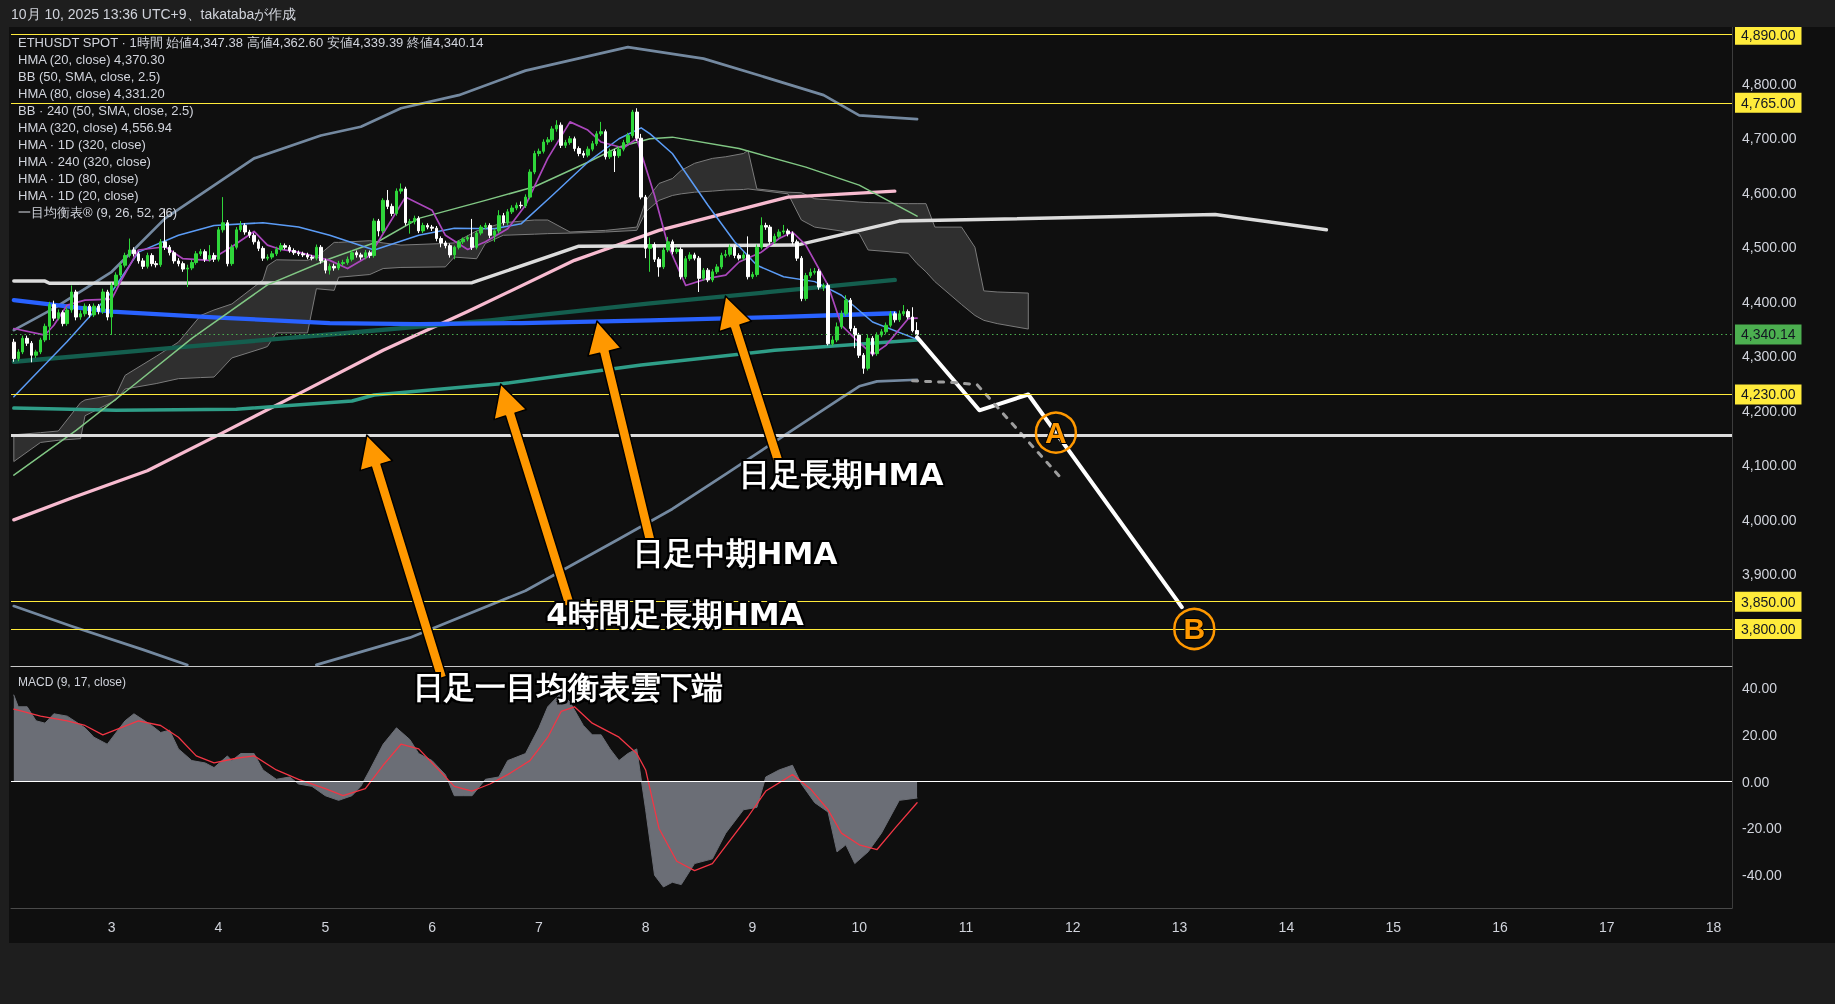  What do you see at coordinates (1393, 927) in the screenshot?
I see `x-tick-label: 15` at bounding box center [1393, 927].